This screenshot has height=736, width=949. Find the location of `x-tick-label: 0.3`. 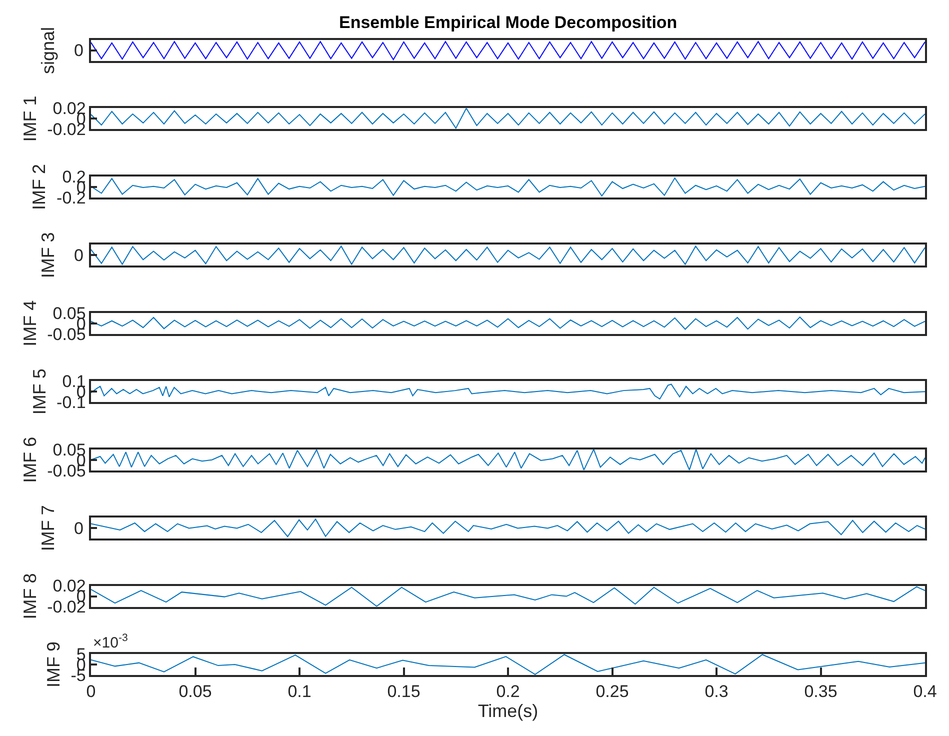

x-tick-label: 0.3 is located at coordinates (716, 692).